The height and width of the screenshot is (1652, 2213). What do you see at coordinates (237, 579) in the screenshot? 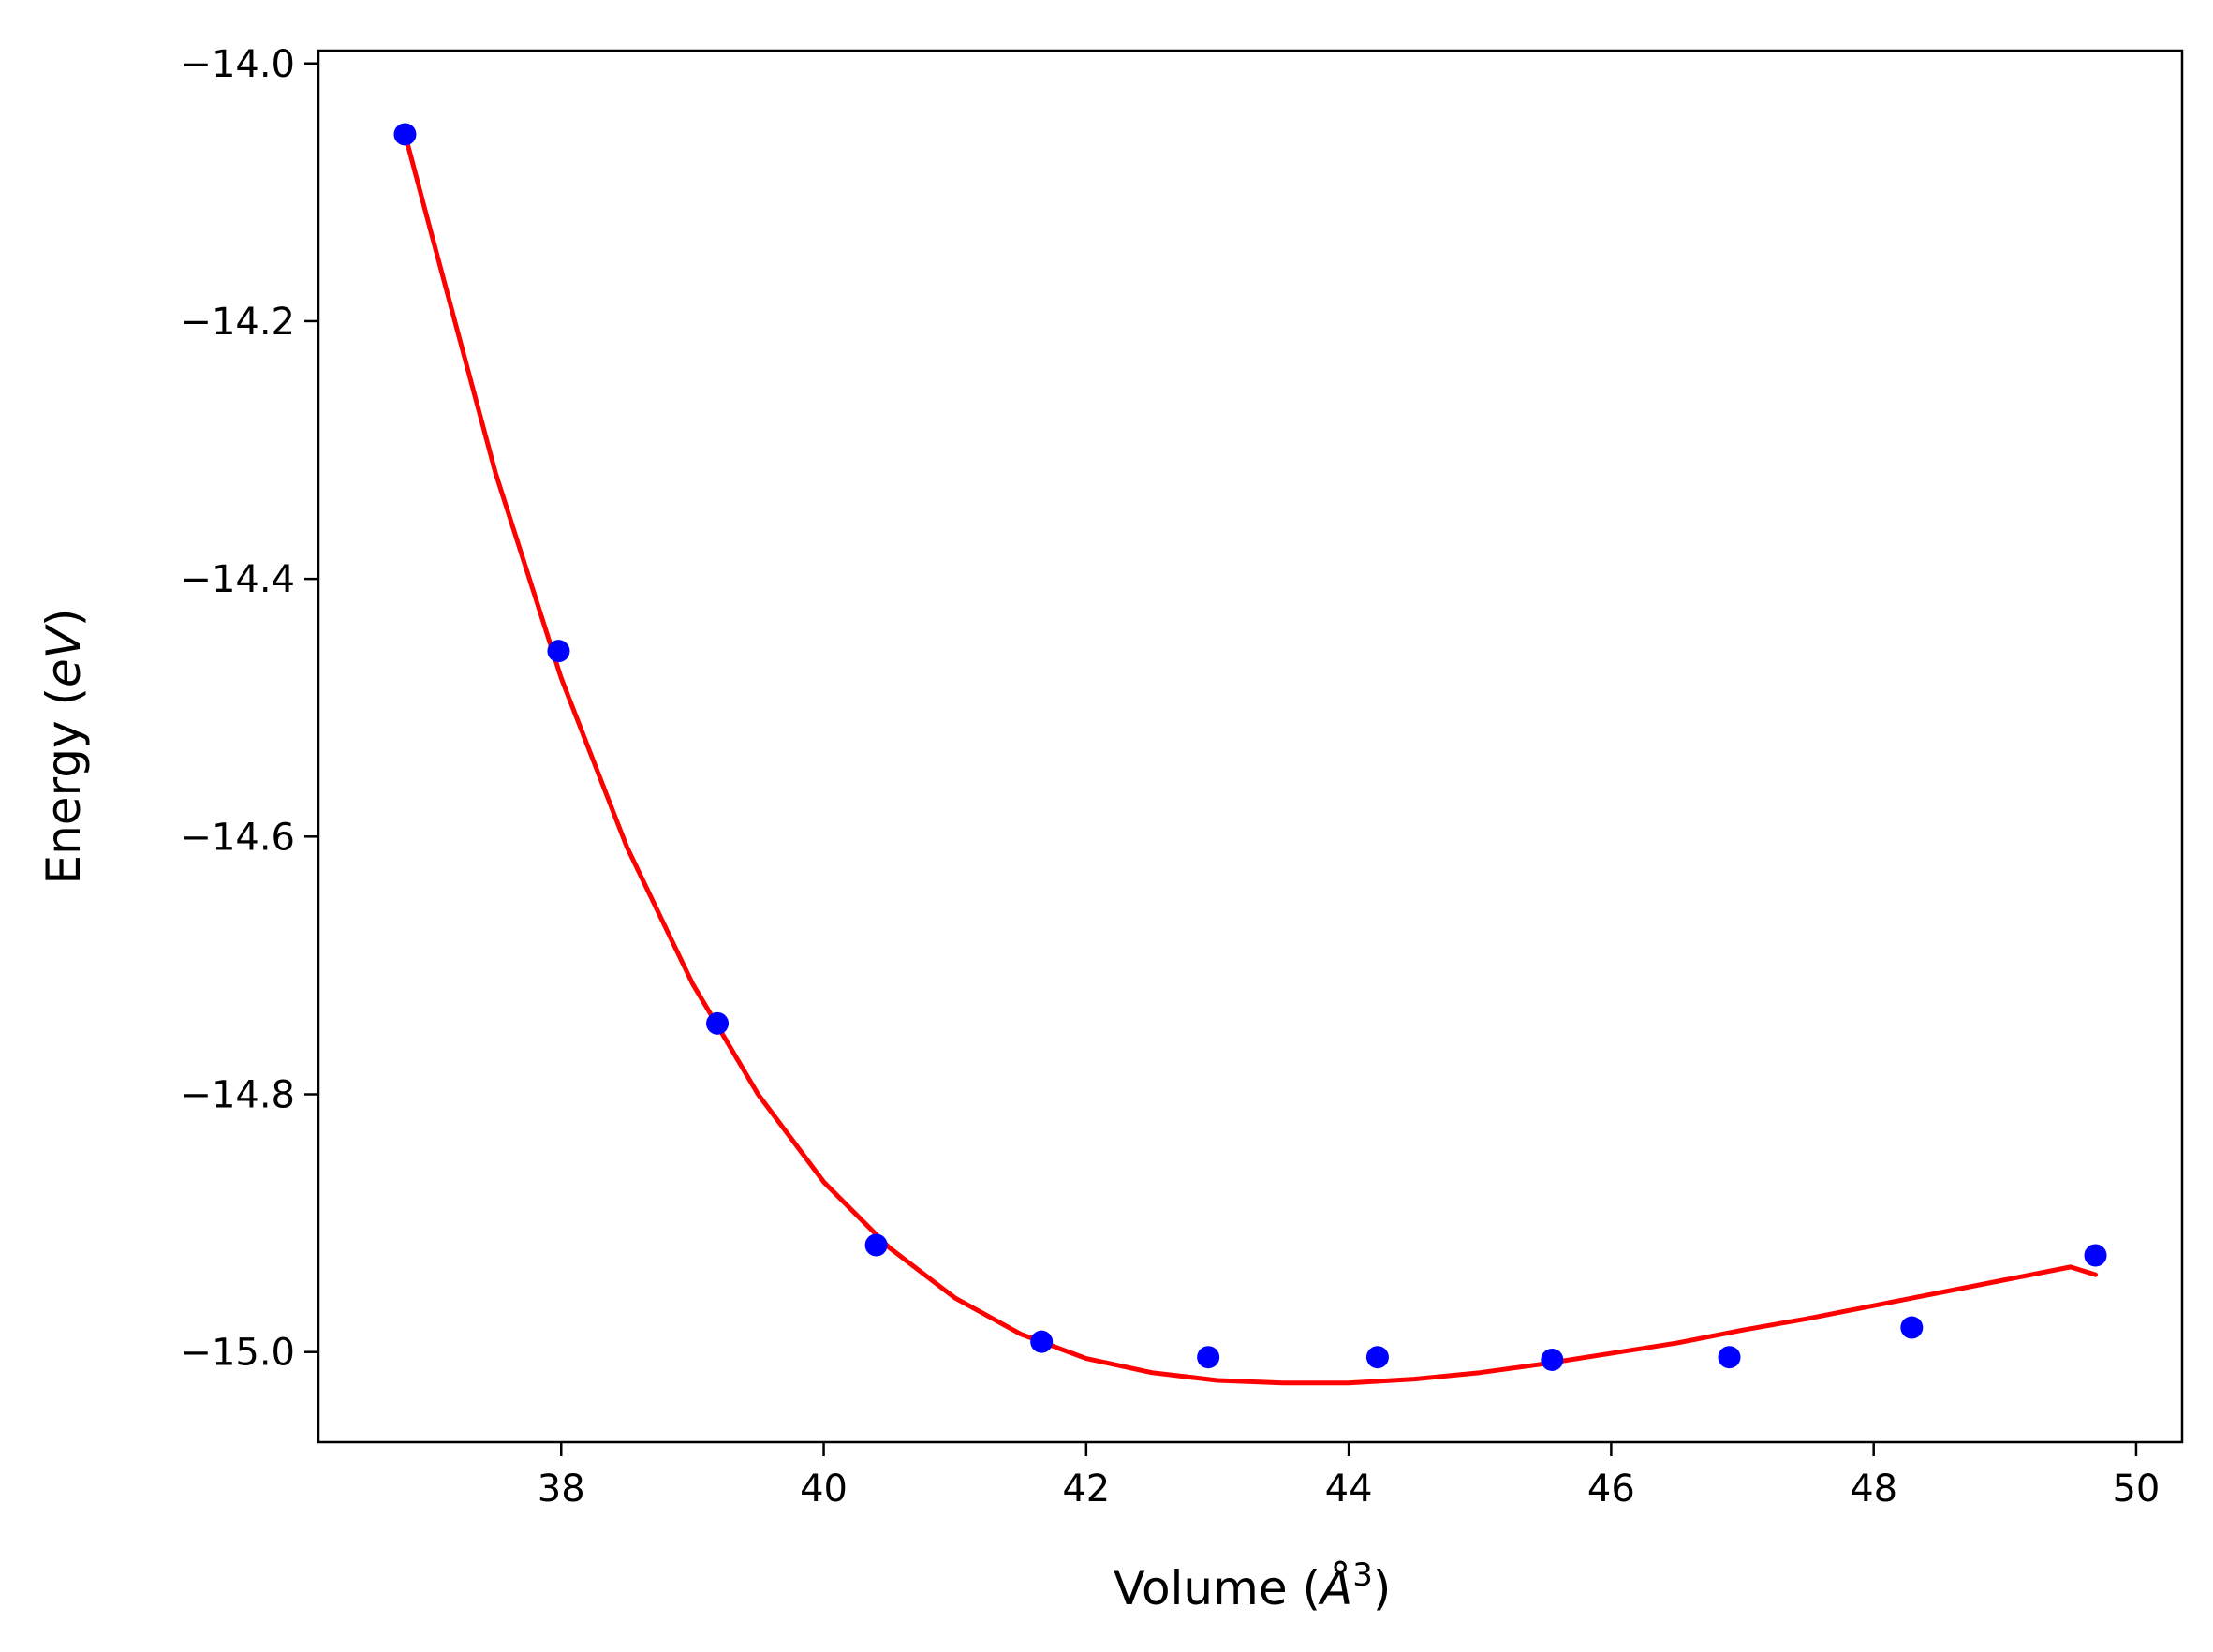
I see `y-tick-label: −14.4` at bounding box center [237, 579].